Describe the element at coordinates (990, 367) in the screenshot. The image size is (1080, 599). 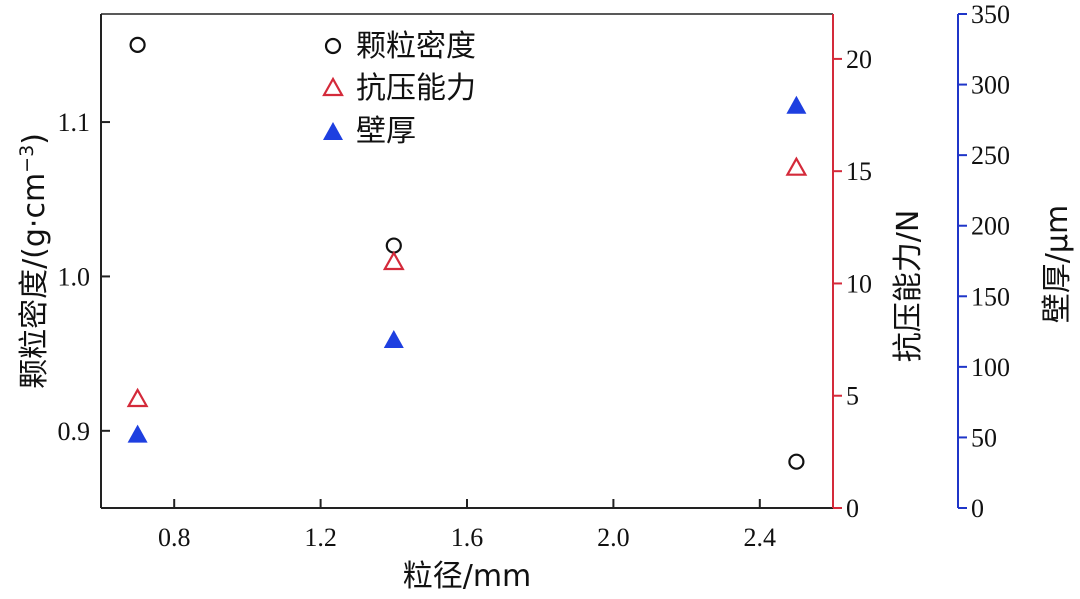
I see `wall-thickness-tick-label: 100` at that location.